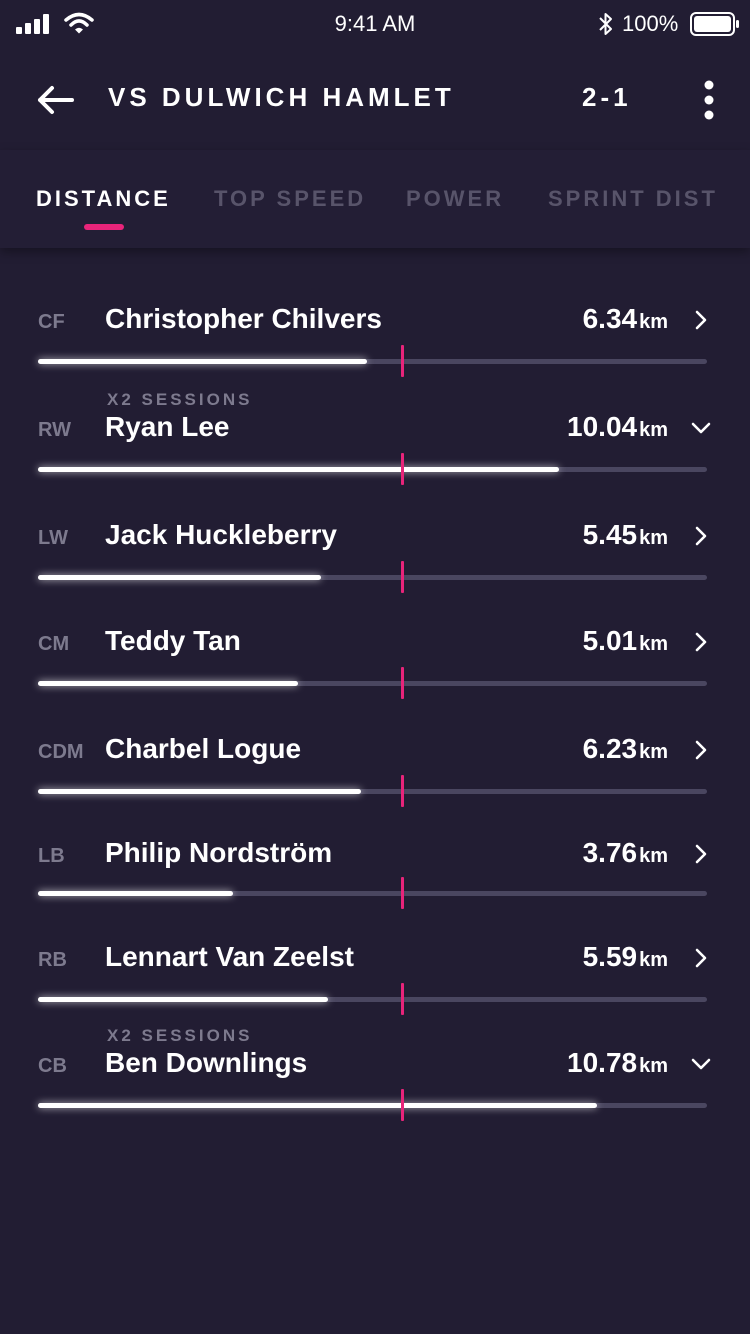  Describe the element at coordinates (375, 199) in the screenshot. I see `metric-tabs: DISTANCE TOP SPEED POWER SPRINT DIST` at that location.